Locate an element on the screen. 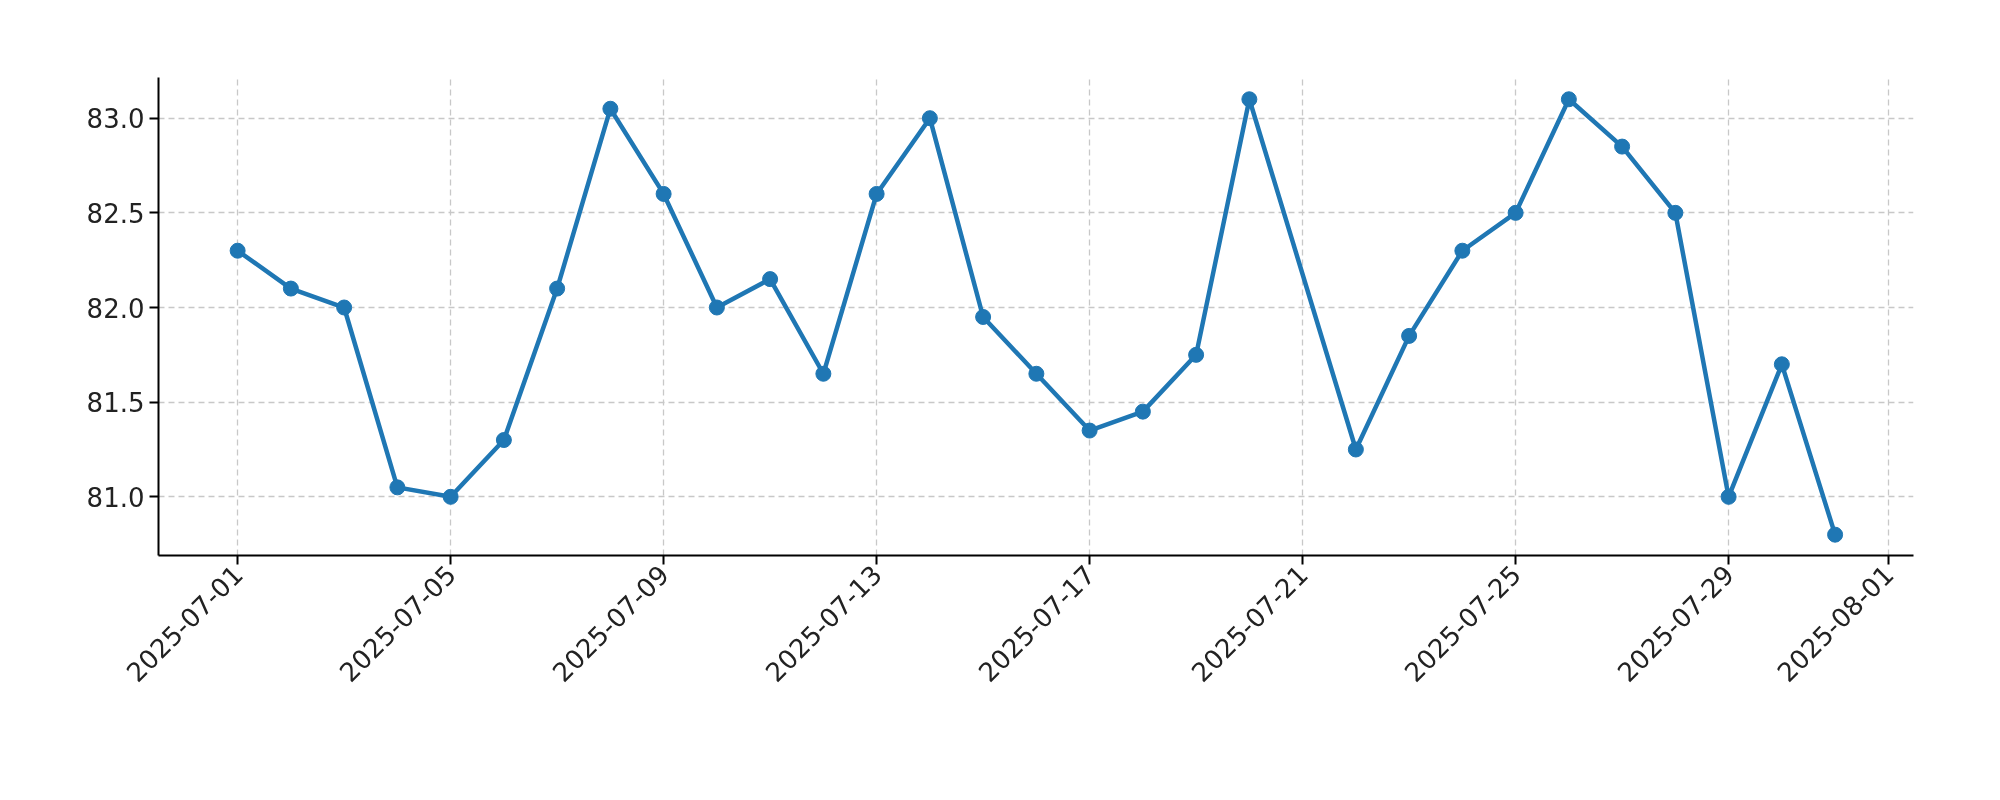 The image size is (2000, 800). y-tick-label: 81.0 is located at coordinates (115, 497).